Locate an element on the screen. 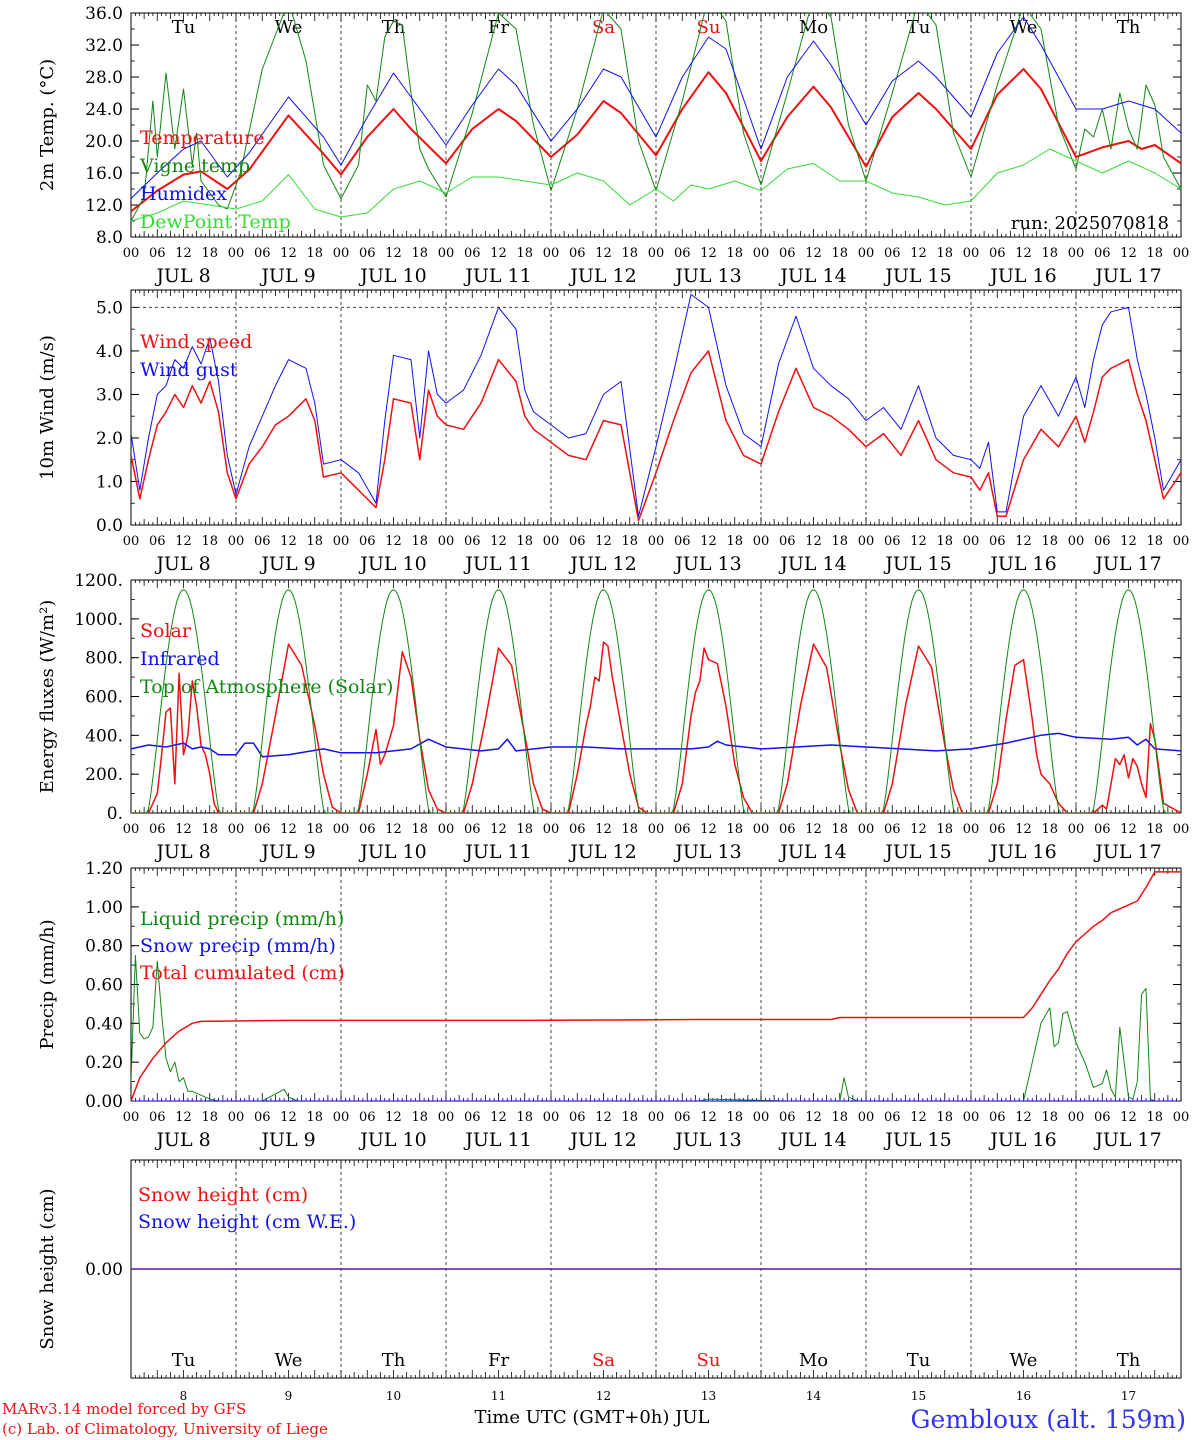 The height and width of the screenshot is (1440, 1194). y-tick-label: 5.0 is located at coordinates (109, 308).